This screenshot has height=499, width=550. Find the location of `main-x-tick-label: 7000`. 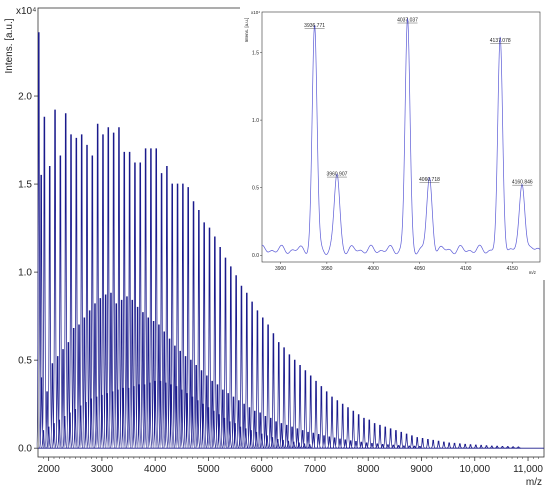

main-x-tick-label: 7000 is located at coordinates (315, 469).